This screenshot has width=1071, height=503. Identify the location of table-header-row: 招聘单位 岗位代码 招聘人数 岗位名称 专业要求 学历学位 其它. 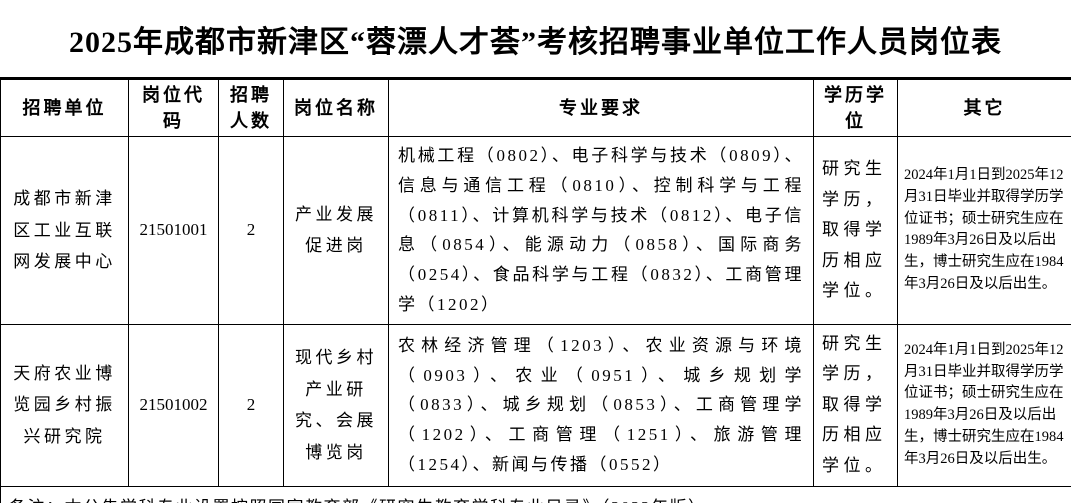
(535, 107).